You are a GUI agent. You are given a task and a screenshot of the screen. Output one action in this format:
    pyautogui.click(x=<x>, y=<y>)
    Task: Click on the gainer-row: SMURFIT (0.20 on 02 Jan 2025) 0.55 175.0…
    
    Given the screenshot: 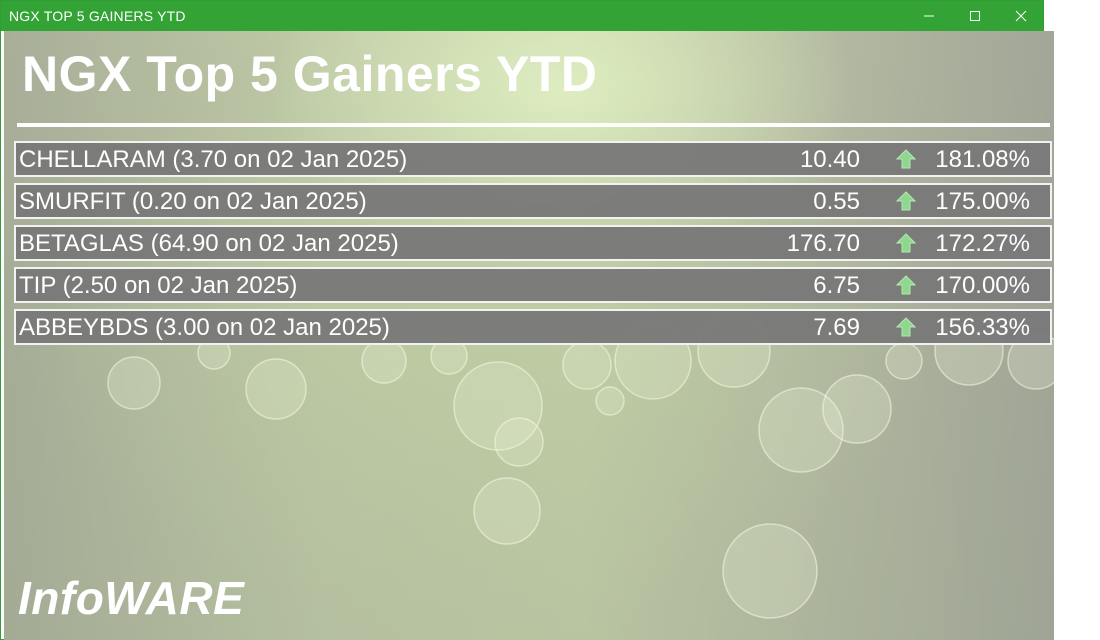 What is the action you would take?
    pyautogui.click(x=533, y=201)
    